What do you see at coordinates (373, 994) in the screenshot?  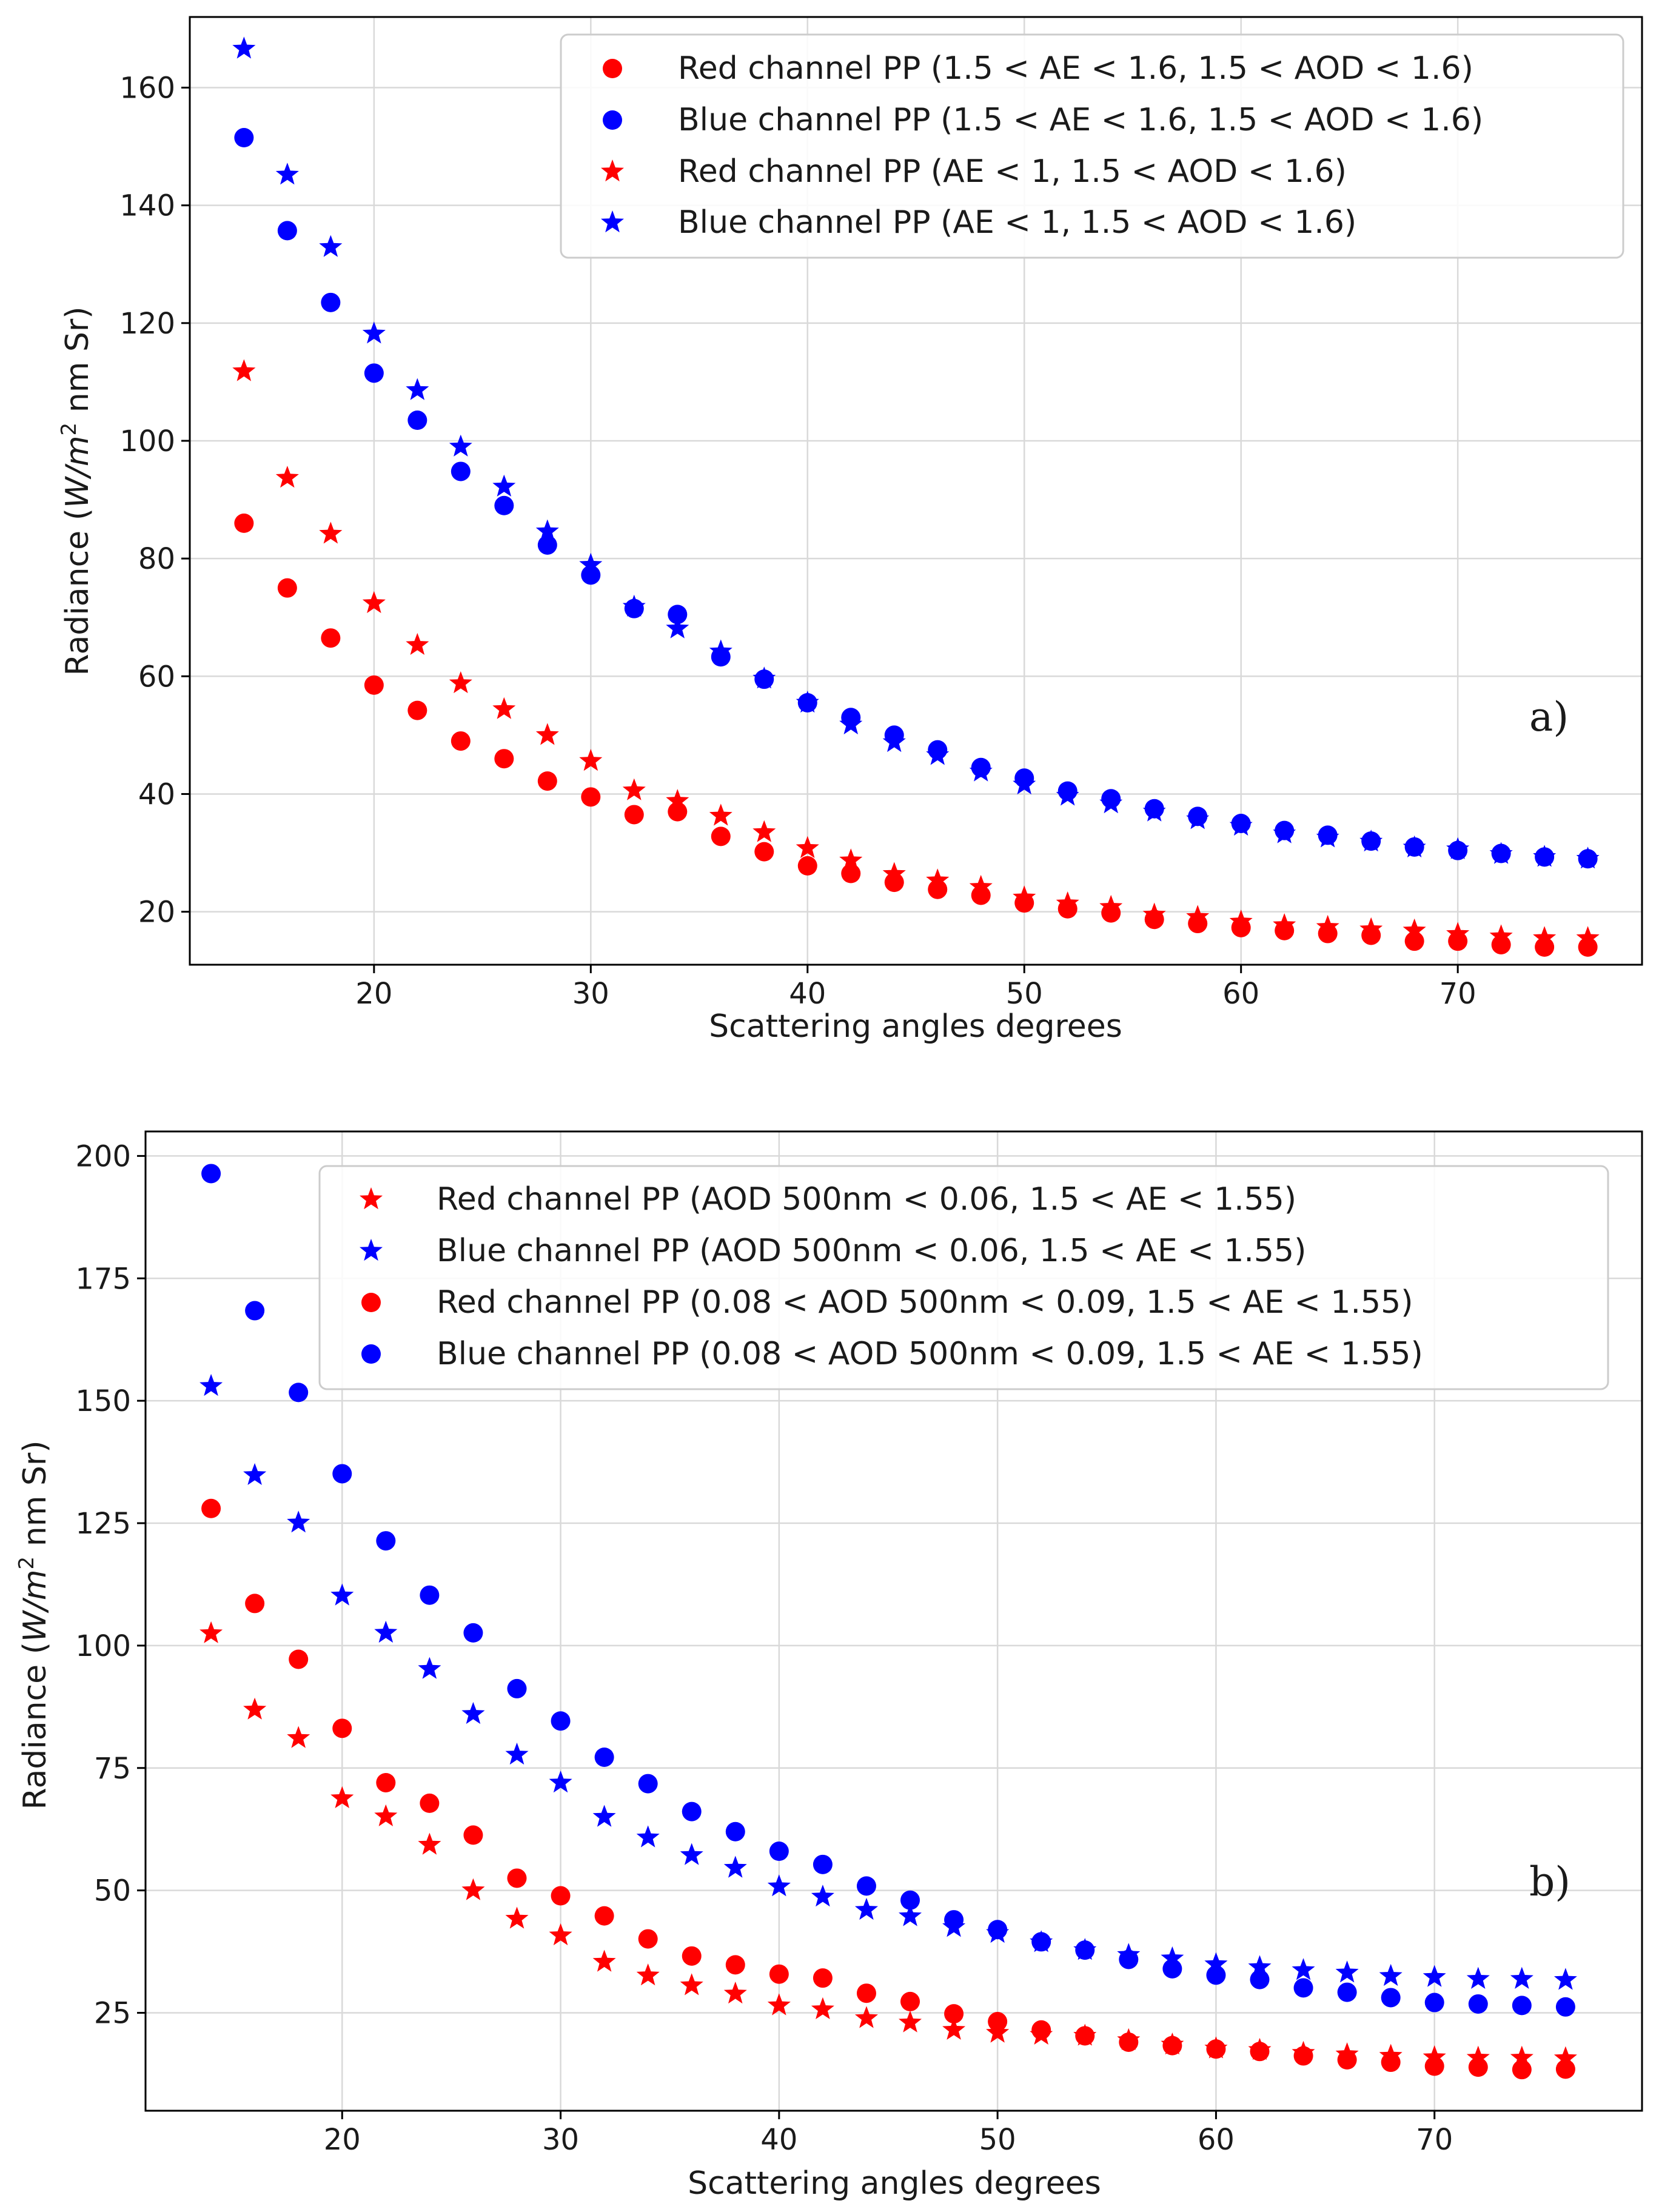 I see `x-tick-label: 20` at bounding box center [373, 994].